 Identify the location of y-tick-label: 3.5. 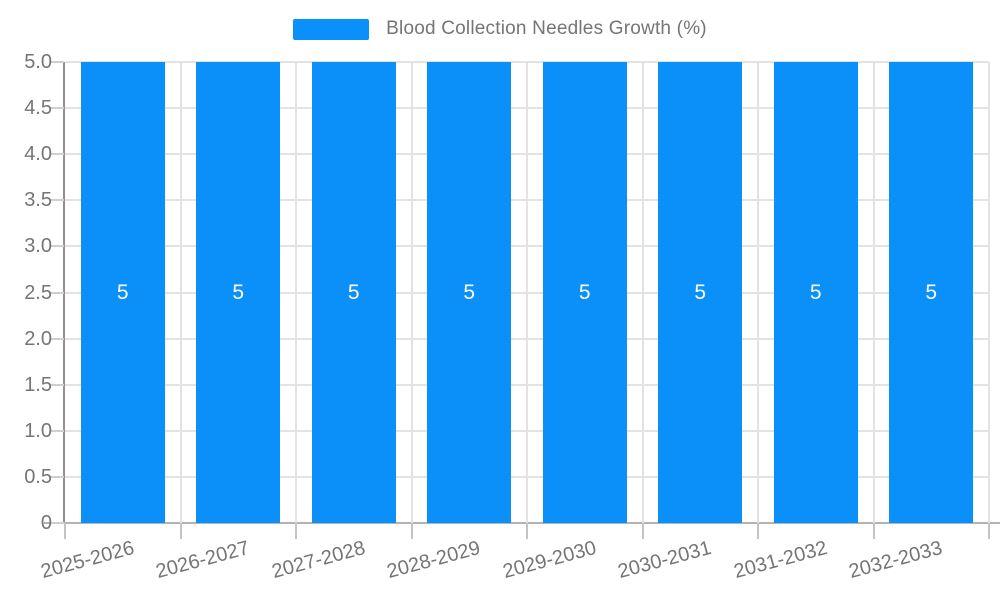
(38, 200).